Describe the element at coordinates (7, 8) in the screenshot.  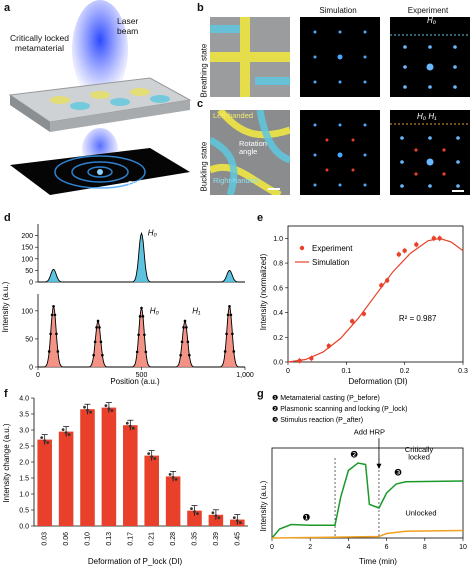
I see `panel-label-a: a` at that location.